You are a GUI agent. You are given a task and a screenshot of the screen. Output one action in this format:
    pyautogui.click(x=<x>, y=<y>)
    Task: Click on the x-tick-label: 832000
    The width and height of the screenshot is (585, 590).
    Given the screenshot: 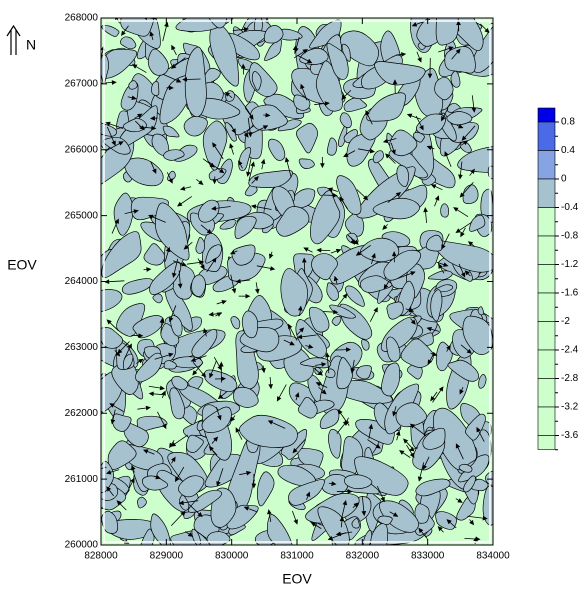 What is the action you would take?
    pyautogui.click(x=363, y=556)
    